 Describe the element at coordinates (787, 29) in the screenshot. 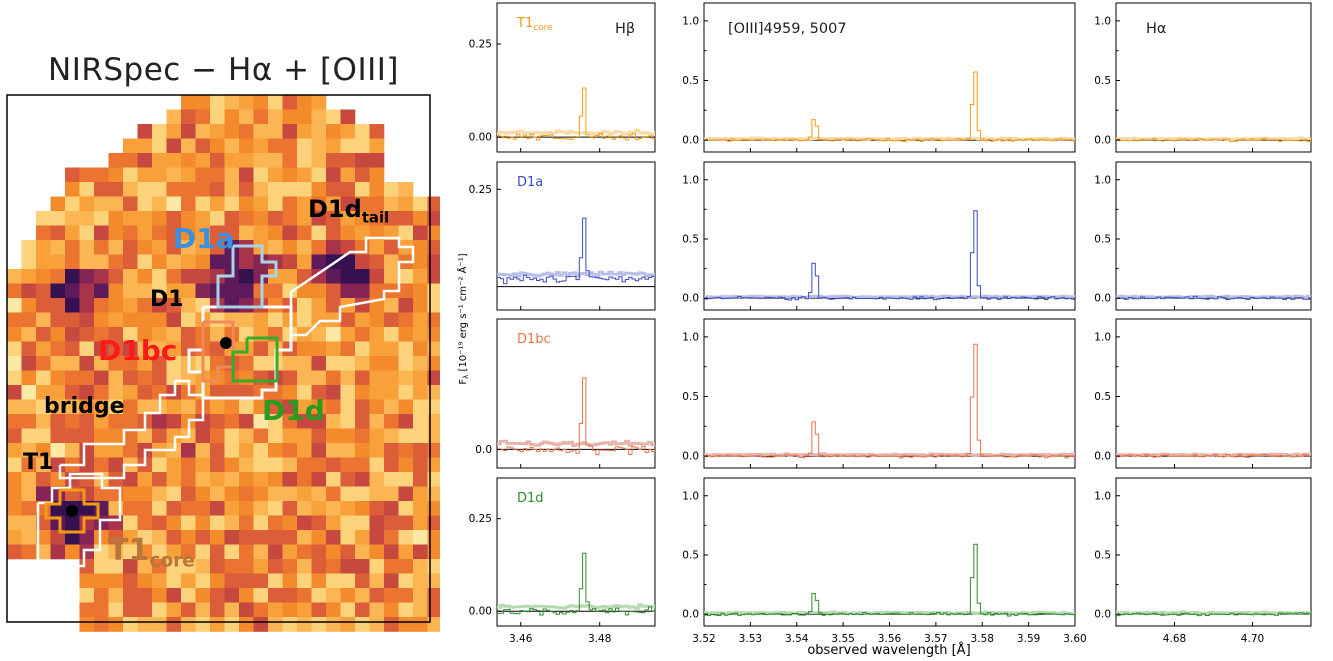

I see `line-label-oiii: [OIII]4959, 5007` at that location.